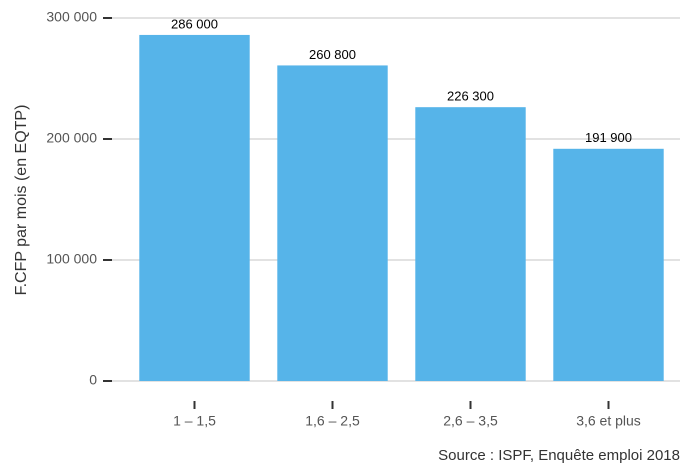  What do you see at coordinates (608, 421) in the screenshot?
I see `x-tick-label: 3,6 et plus` at bounding box center [608, 421].